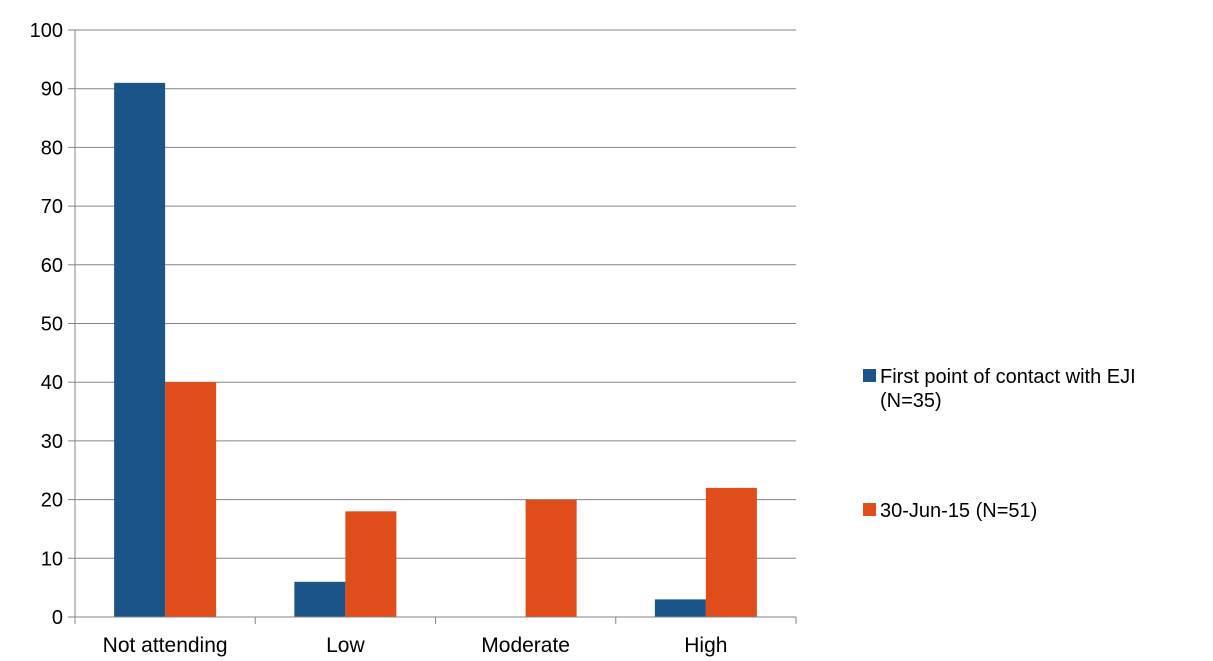  Describe the element at coordinates (165, 645) in the screenshot. I see `x-category-label: Not attending` at that location.